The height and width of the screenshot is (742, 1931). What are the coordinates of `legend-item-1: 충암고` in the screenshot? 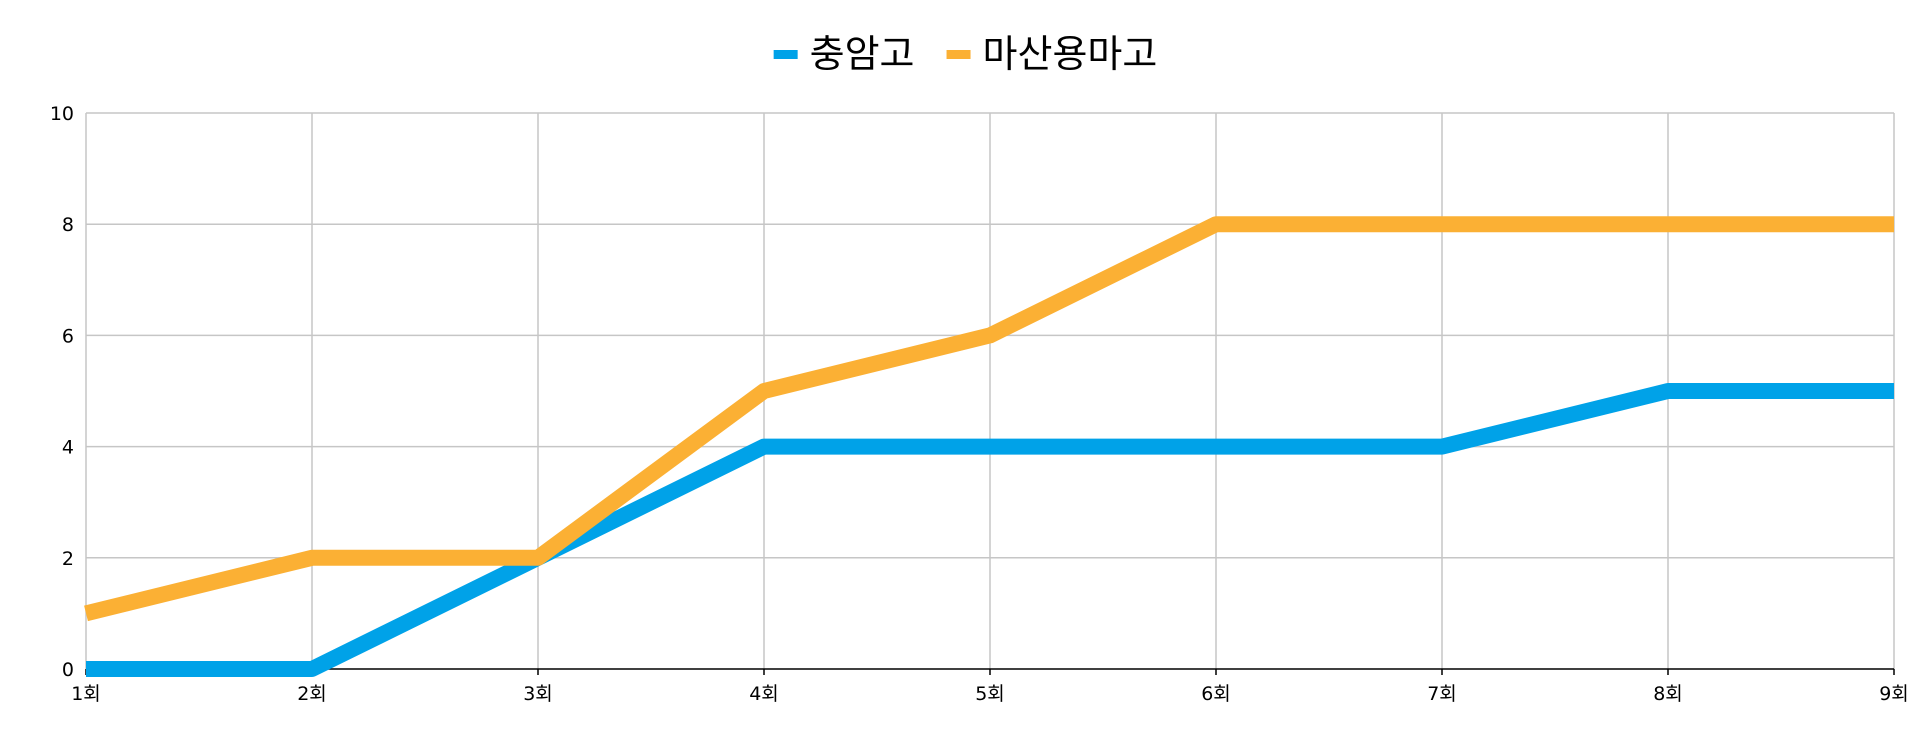 It's located at (844, 54).